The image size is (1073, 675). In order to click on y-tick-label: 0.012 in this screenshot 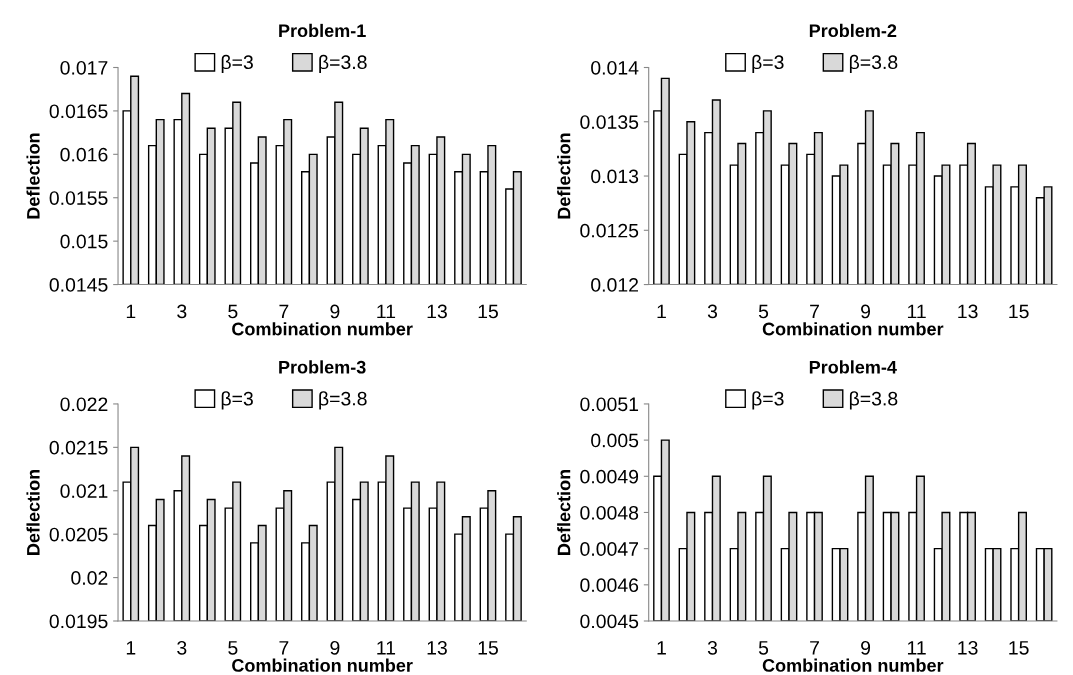, I will do `click(614, 285)`.